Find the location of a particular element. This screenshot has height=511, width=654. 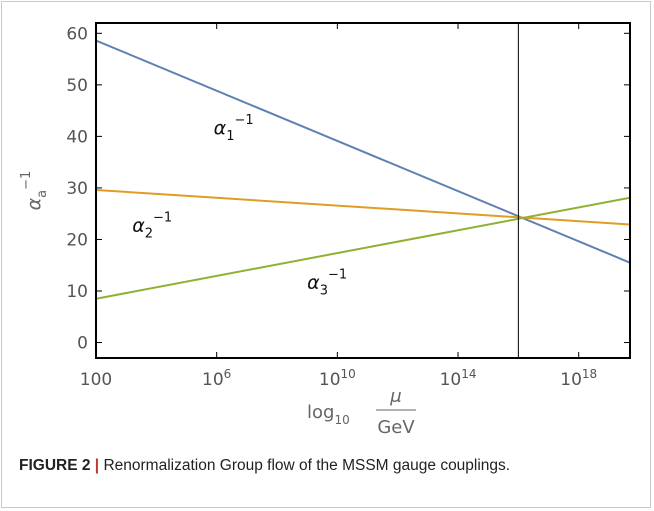

series-label-alpha1: α1−1 is located at coordinates (234, 128).